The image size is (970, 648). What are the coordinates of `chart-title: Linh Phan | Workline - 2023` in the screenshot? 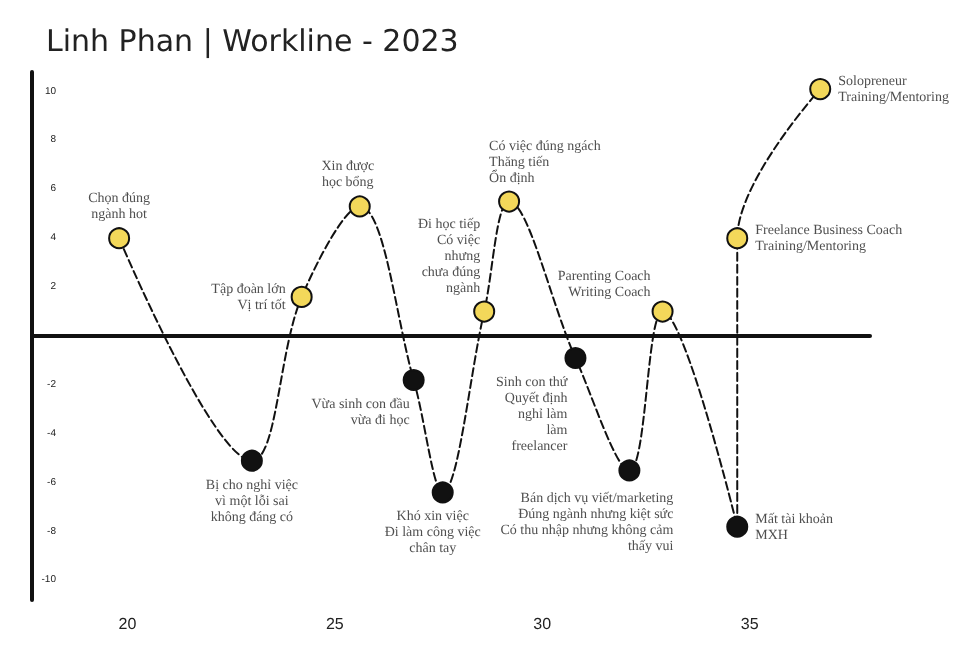 It's located at (252, 41).